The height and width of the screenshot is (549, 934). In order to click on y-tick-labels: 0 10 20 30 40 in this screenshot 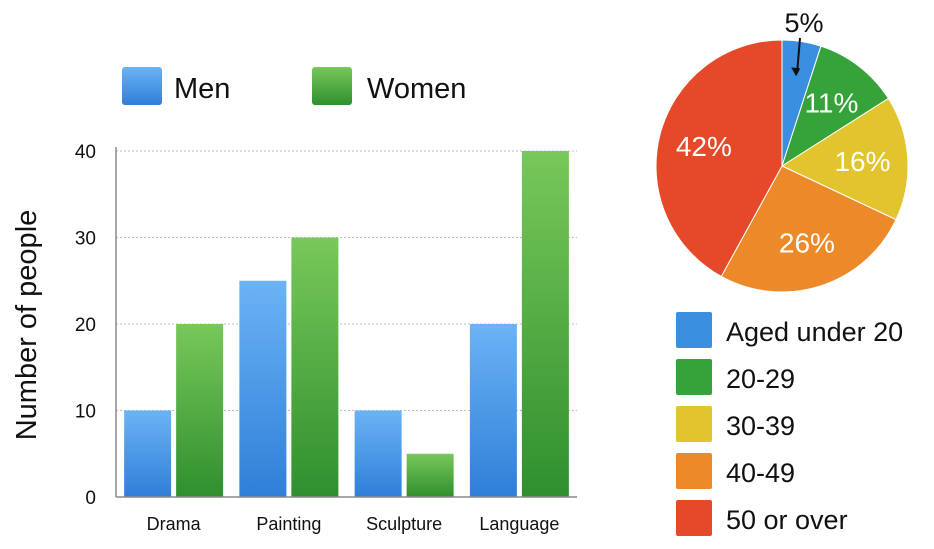, I will do `click(85, 325)`.